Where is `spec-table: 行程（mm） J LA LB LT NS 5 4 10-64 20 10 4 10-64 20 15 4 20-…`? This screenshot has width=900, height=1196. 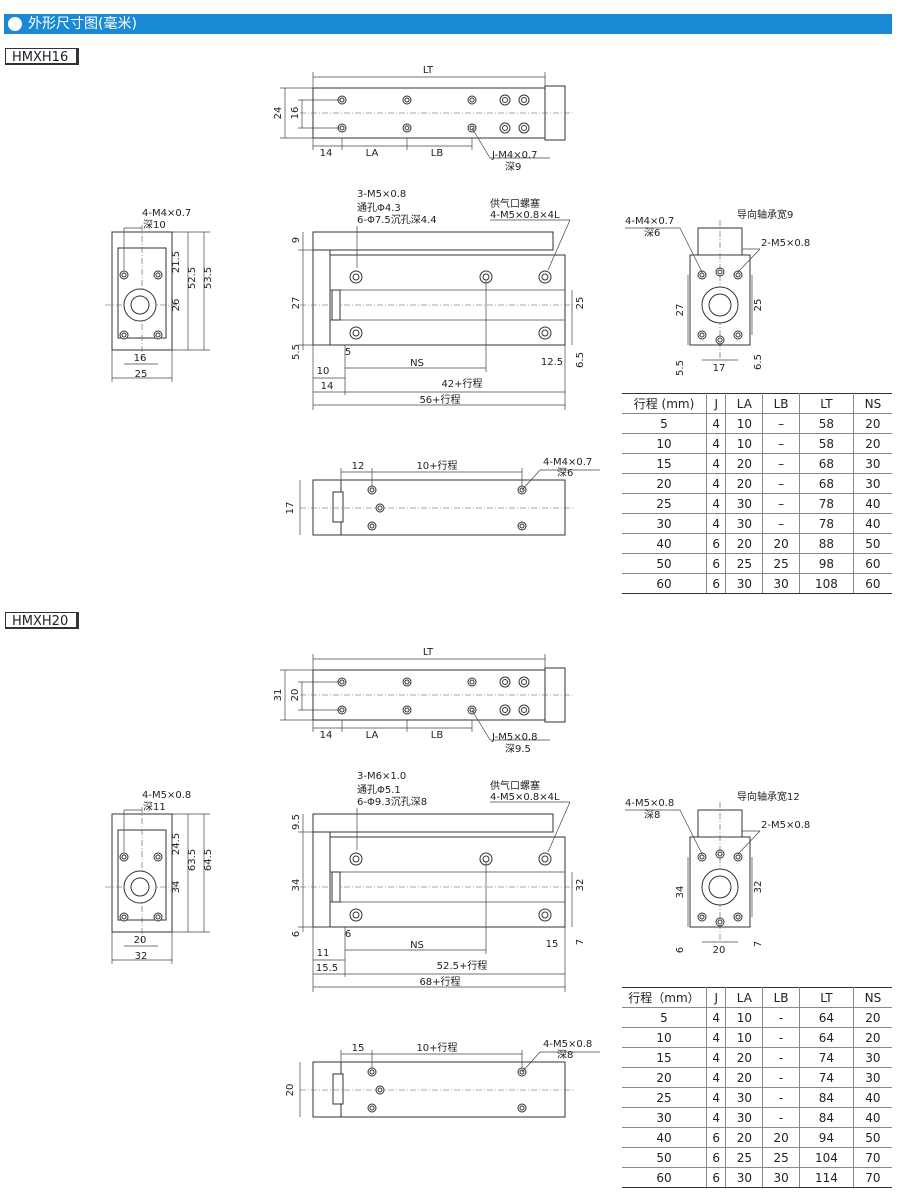
spec-table: 行程（mm） J LA LB LT NS 5 4 10-64 20 10 4 10-64 20 15 4 20-… is located at coordinates (757, 1087).